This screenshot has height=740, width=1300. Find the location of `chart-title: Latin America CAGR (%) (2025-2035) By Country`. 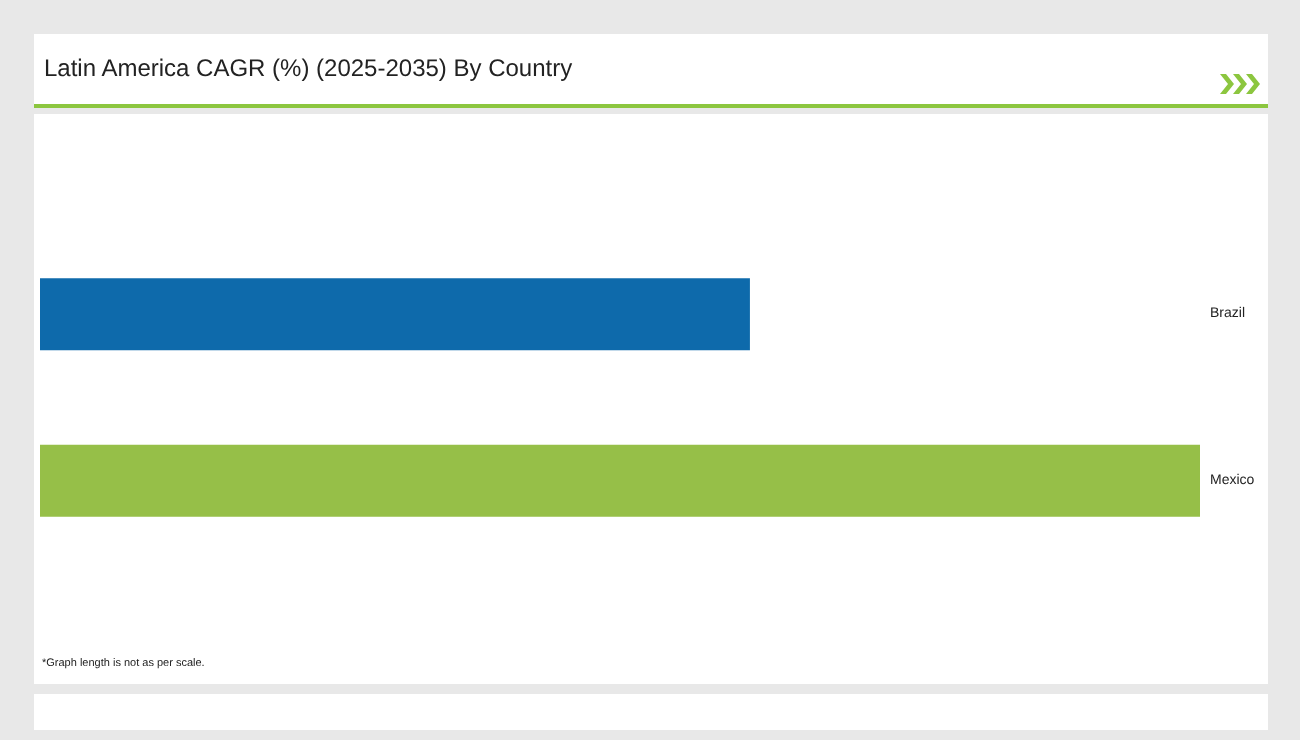

chart-title: Latin America CAGR (%) (2025-2035) By Country is located at coordinates (308, 68).